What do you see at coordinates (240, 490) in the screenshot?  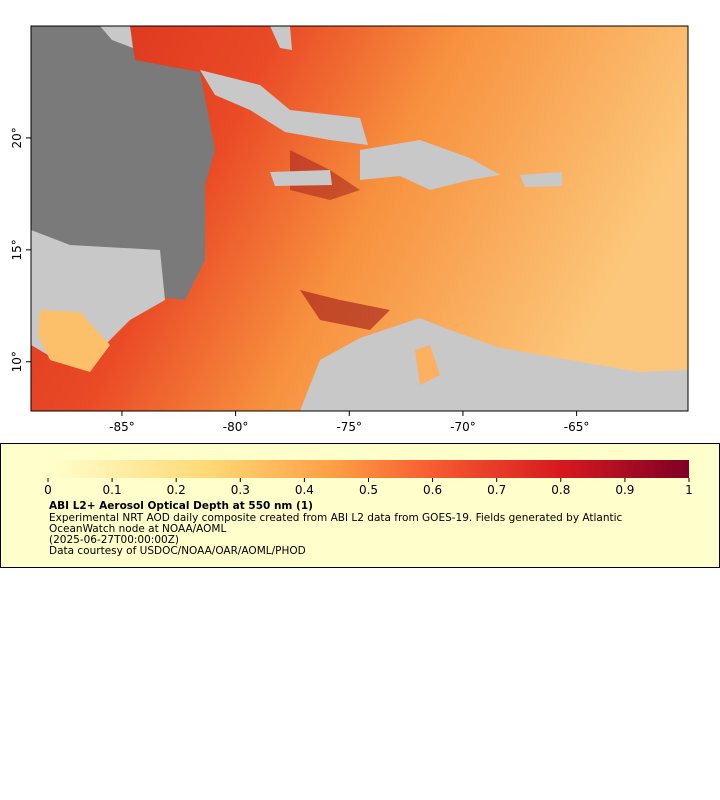 I see `colorbar-tick-label: 0.3` at bounding box center [240, 490].